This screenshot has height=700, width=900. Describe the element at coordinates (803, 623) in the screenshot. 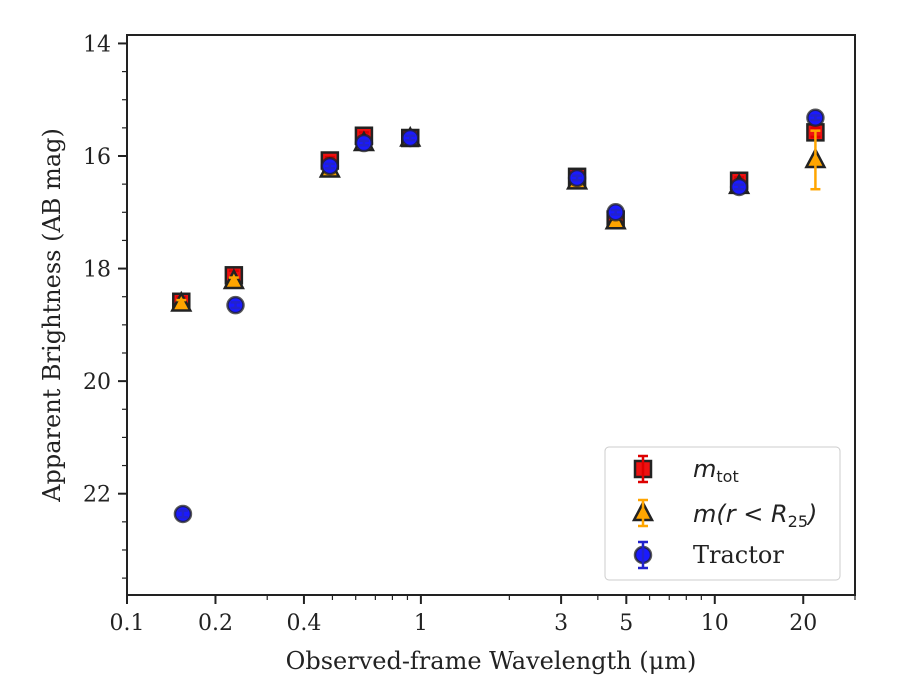

I see `x-tick-label: 20` at that location.